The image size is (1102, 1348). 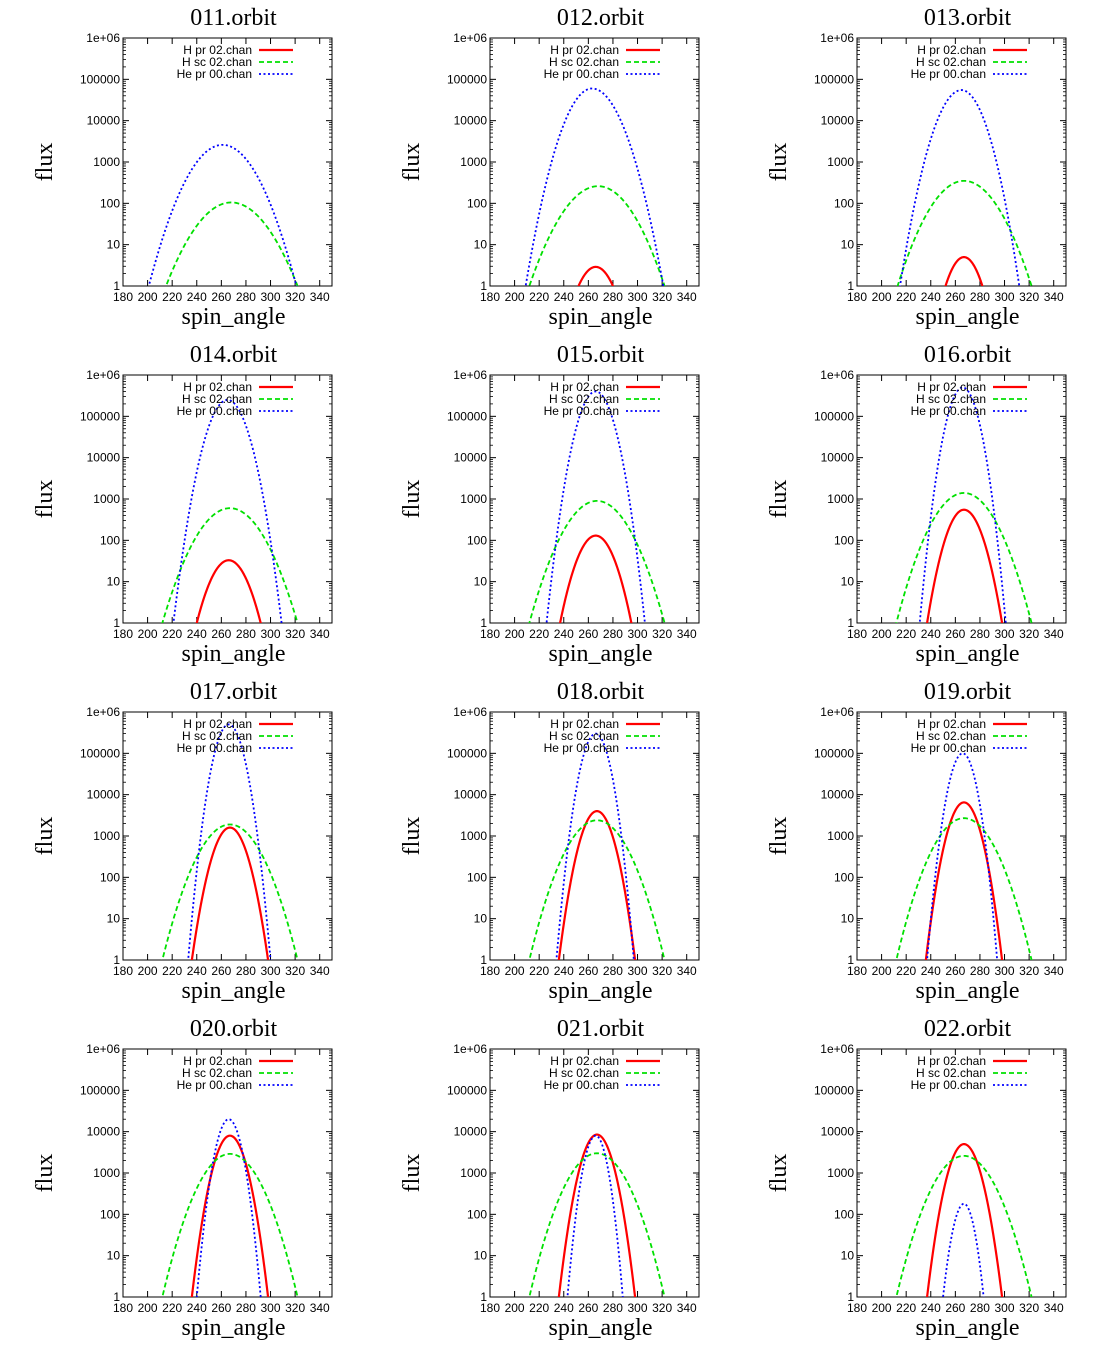 I want to click on chart-title: 022.orbit, so click(x=968, y=1029).